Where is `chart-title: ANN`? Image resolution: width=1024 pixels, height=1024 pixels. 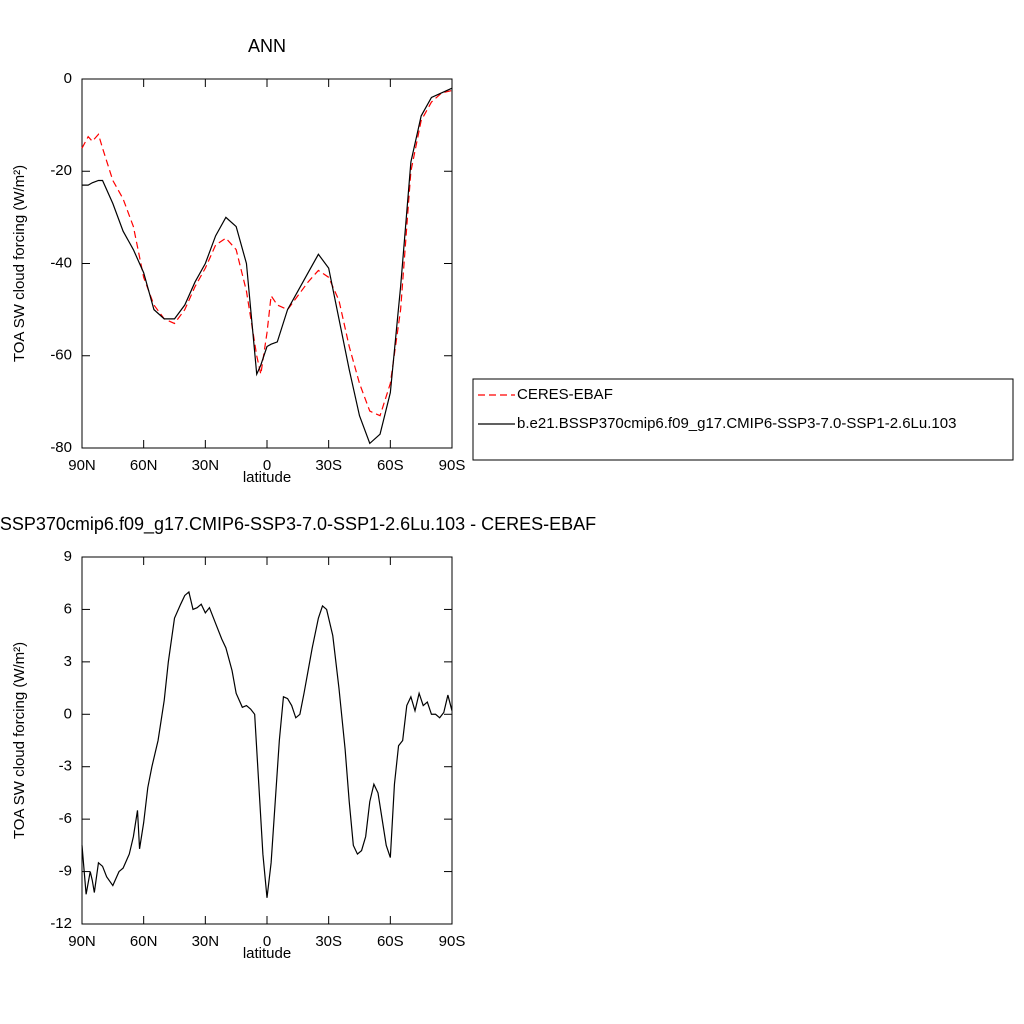 chart-title: ANN is located at coordinates (267, 46).